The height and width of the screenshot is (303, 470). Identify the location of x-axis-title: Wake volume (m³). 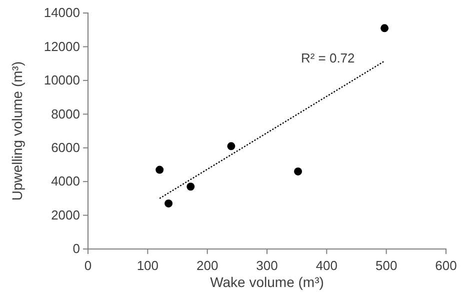
(267, 282).